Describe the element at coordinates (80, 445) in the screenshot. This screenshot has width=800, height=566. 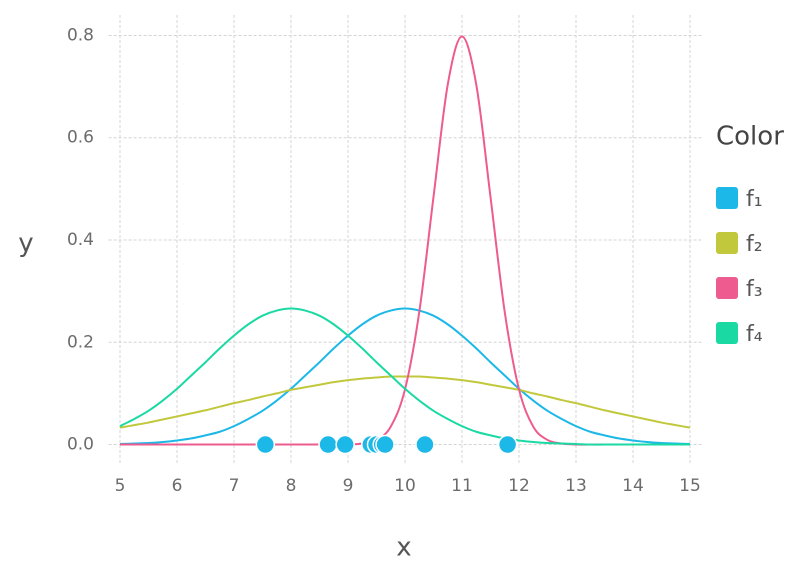
I see `y-tick-label: 0.0` at that location.